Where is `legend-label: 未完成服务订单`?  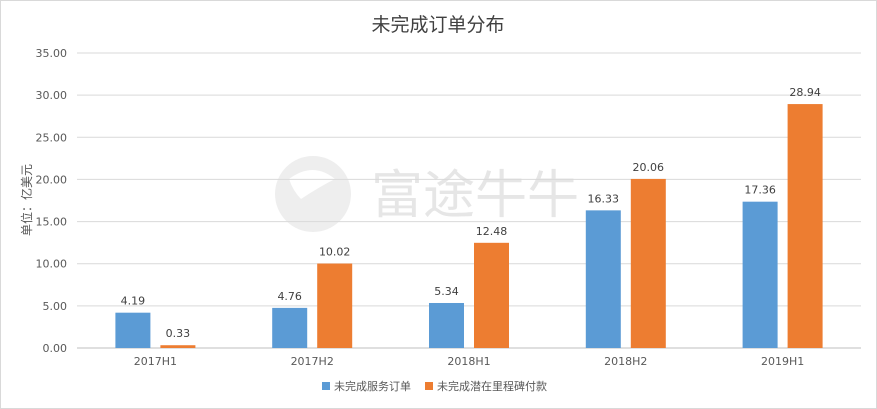
legend-label: 未完成服务订单 is located at coordinates (372, 386).